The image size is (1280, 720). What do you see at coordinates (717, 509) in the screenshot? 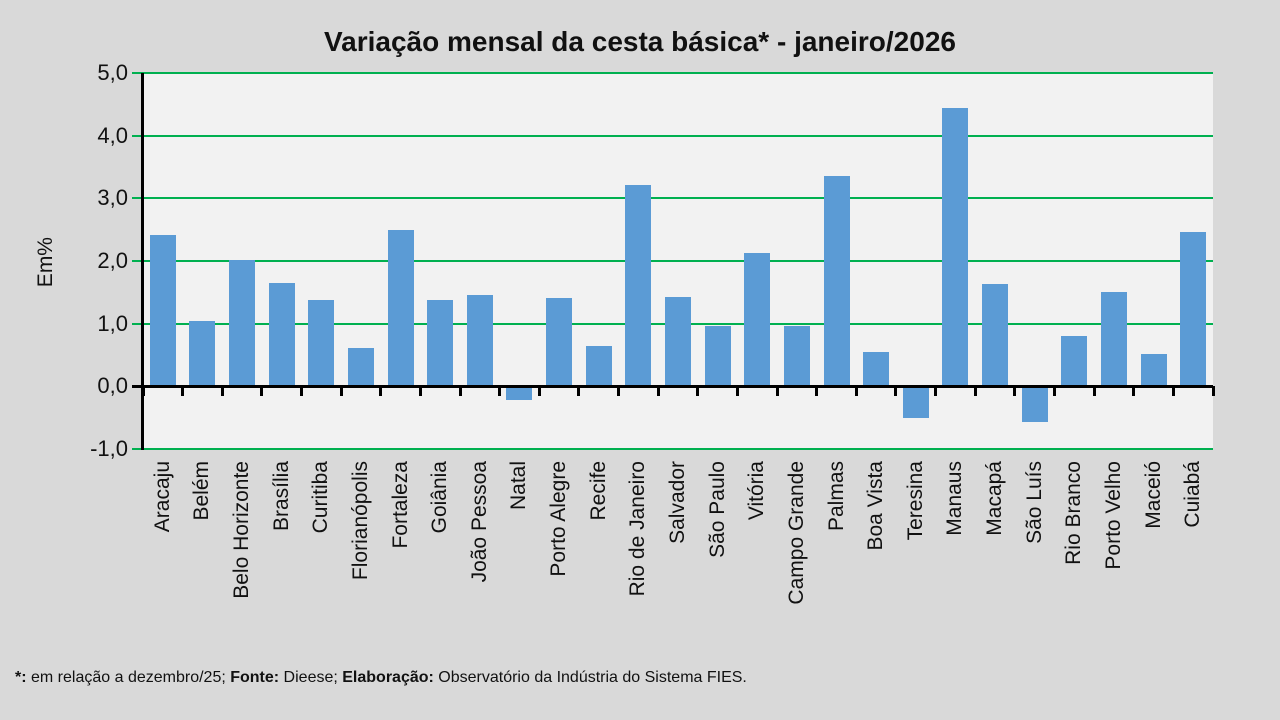
I see `x-category-label: São Paulo` at bounding box center [717, 509].